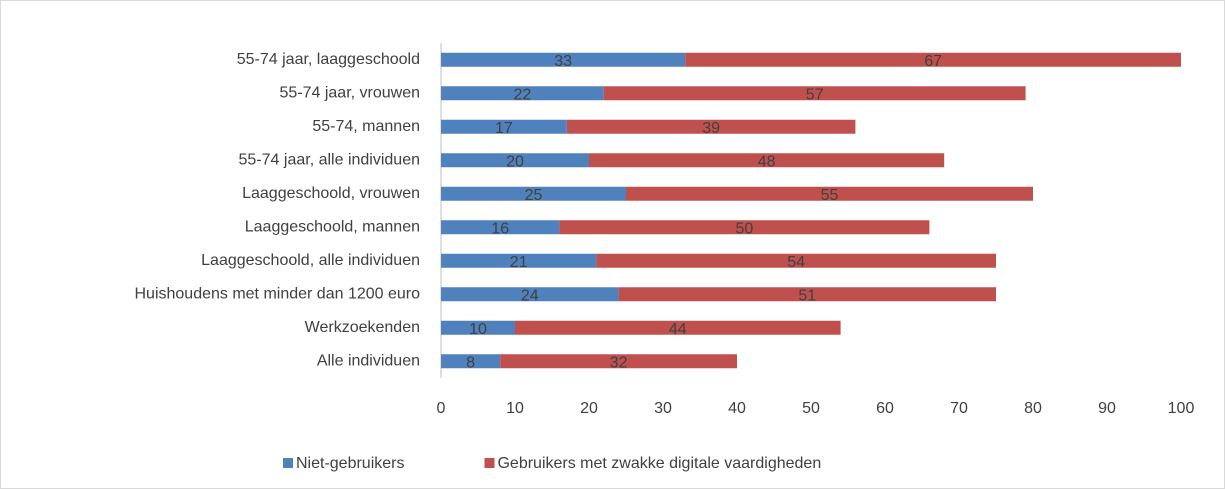  Describe the element at coordinates (368, 360) in the screenshot. I see `y-tick-label: Alle individuen` at that location.